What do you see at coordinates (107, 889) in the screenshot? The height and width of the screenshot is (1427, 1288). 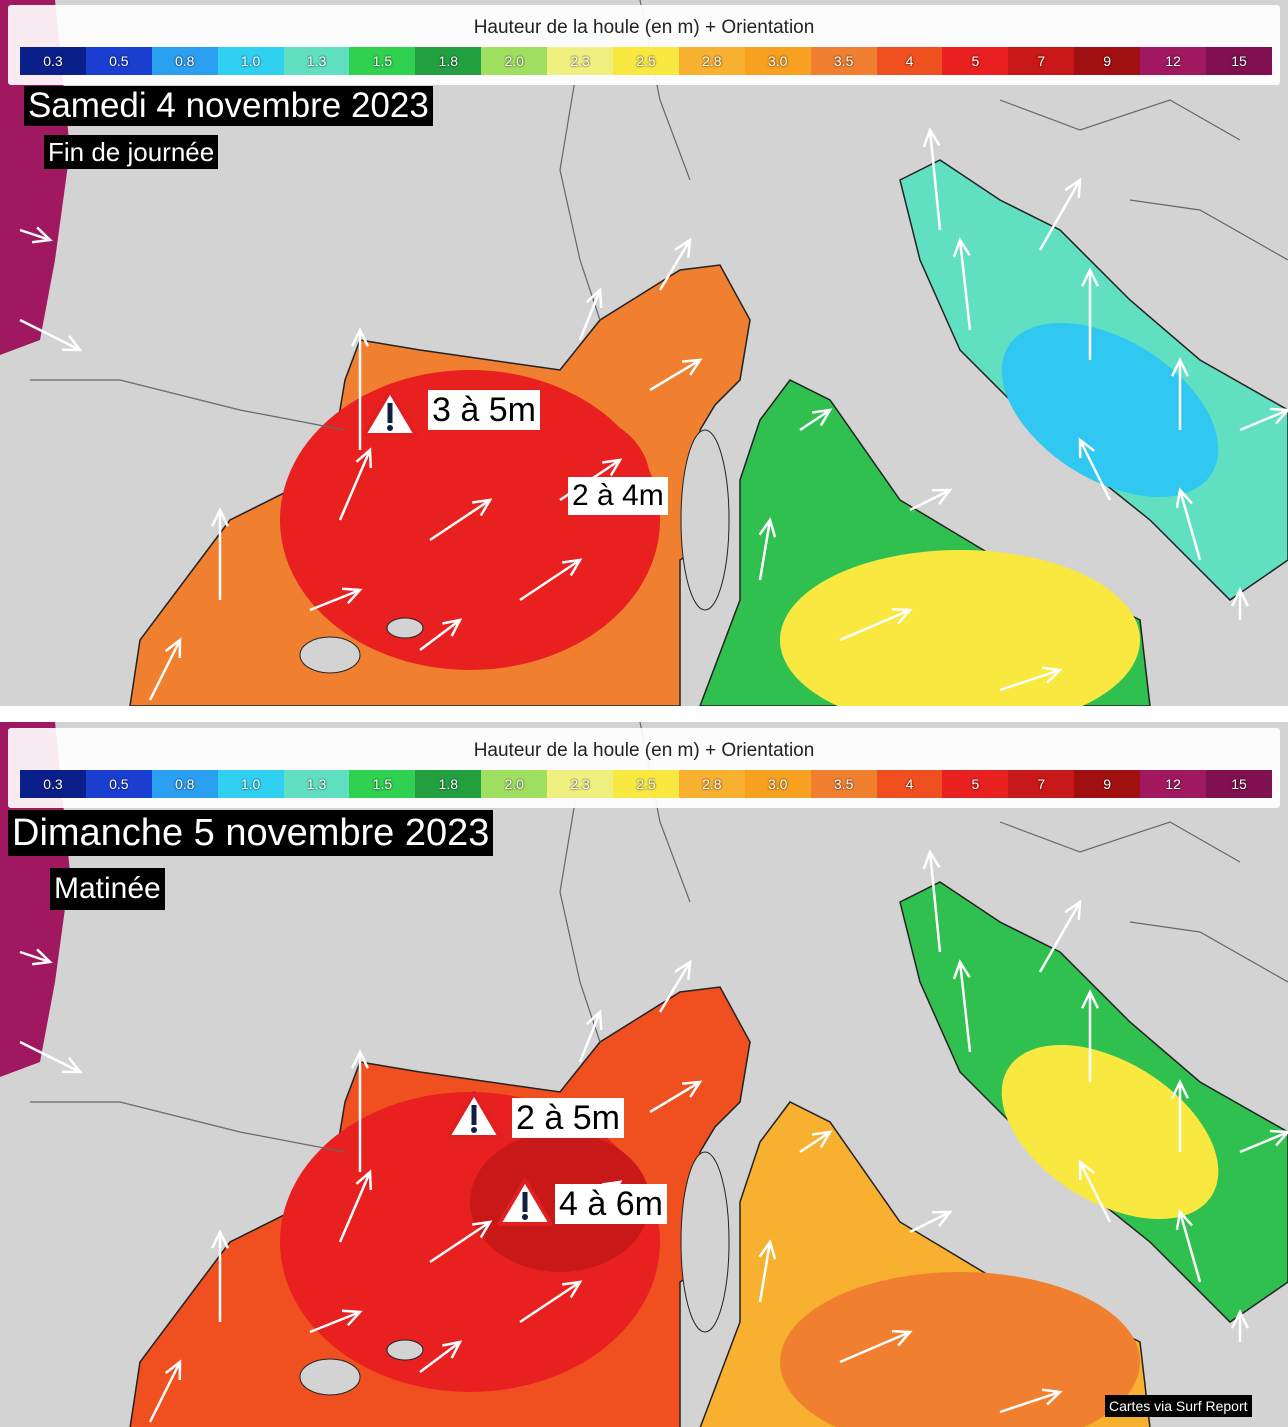 I see `period-title: Matinée` at bounding box center [107, 889].